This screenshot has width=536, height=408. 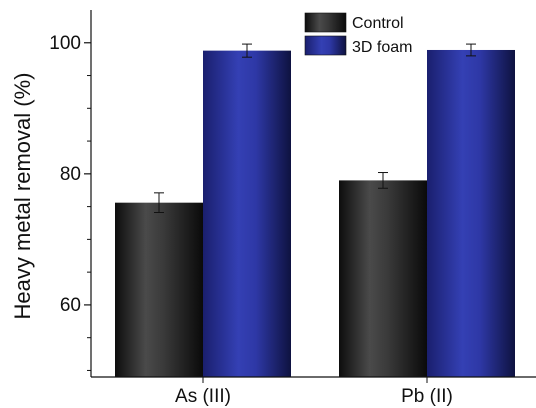 I want to click on legend-label-3d-foam: 3D foam, so click(x=382, y=47).